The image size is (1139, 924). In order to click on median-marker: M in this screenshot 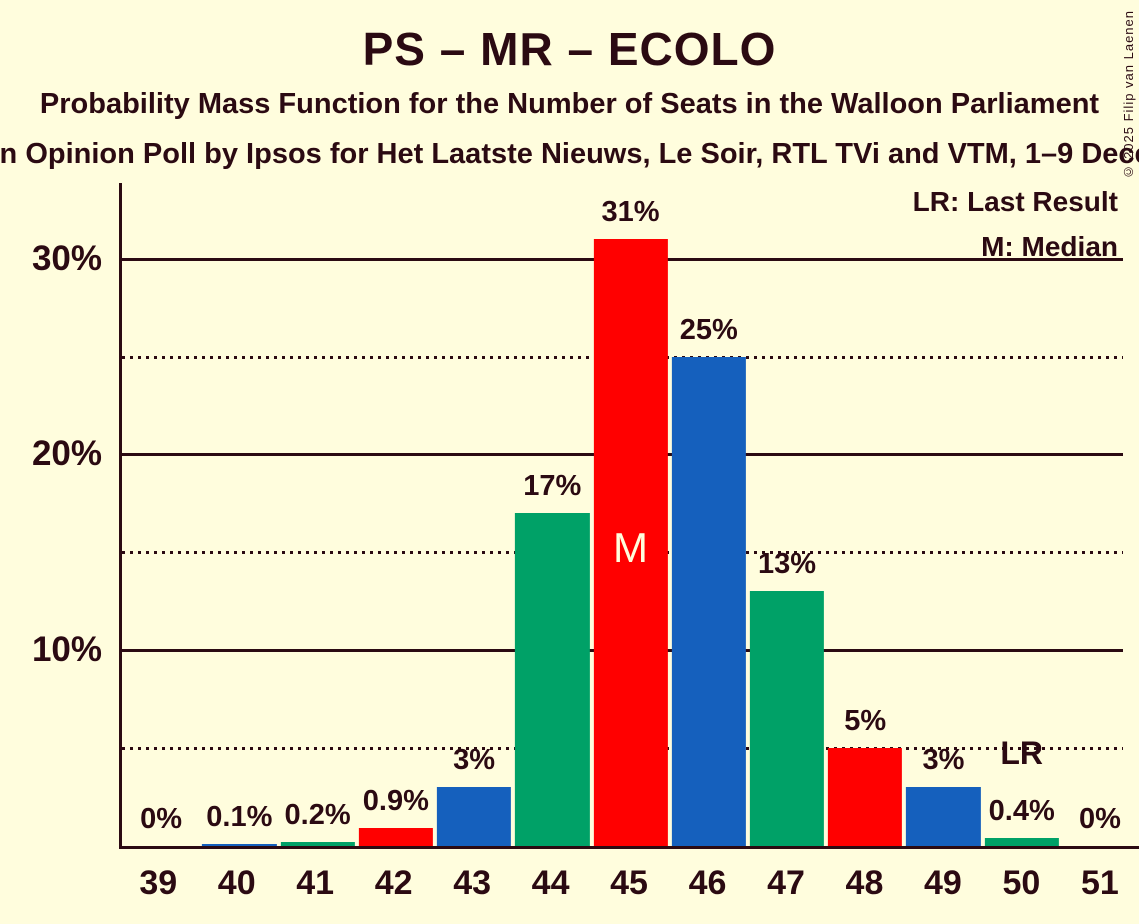, I will do `click(631, 547)`.